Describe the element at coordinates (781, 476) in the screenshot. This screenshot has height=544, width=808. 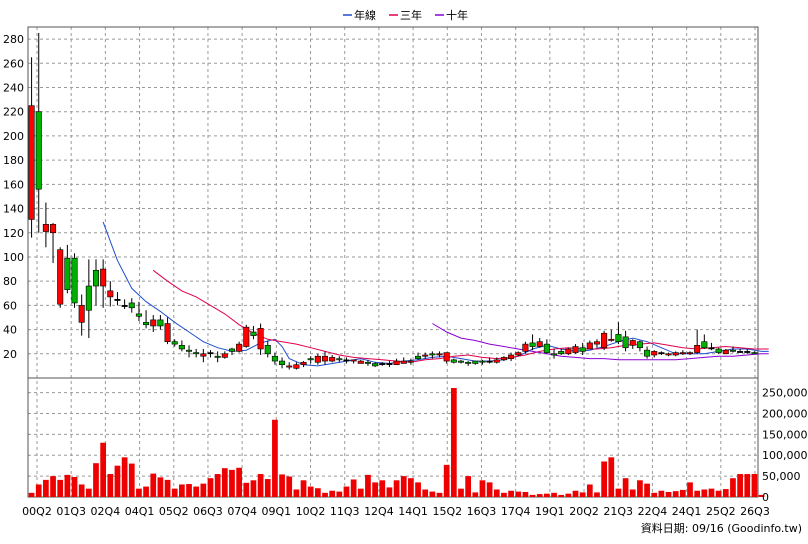
I see `volume-tick-label-1: 50,000` at that location.